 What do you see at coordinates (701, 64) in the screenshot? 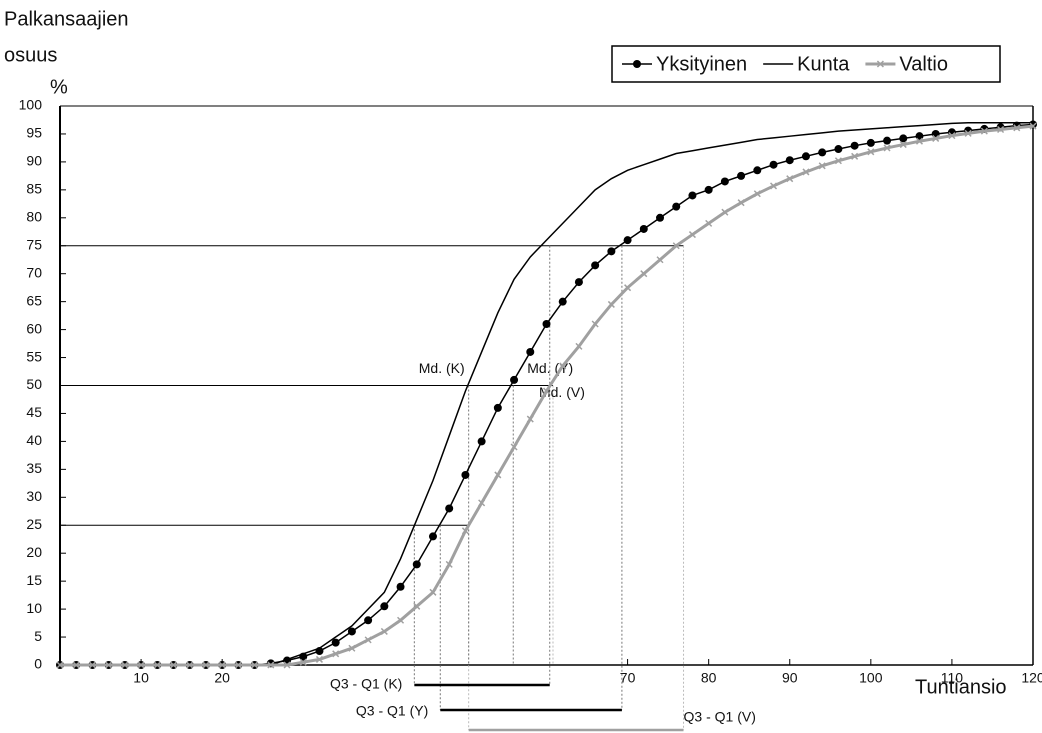
I see `legend-label: Yksityinen` at bounding box center [701, 64].